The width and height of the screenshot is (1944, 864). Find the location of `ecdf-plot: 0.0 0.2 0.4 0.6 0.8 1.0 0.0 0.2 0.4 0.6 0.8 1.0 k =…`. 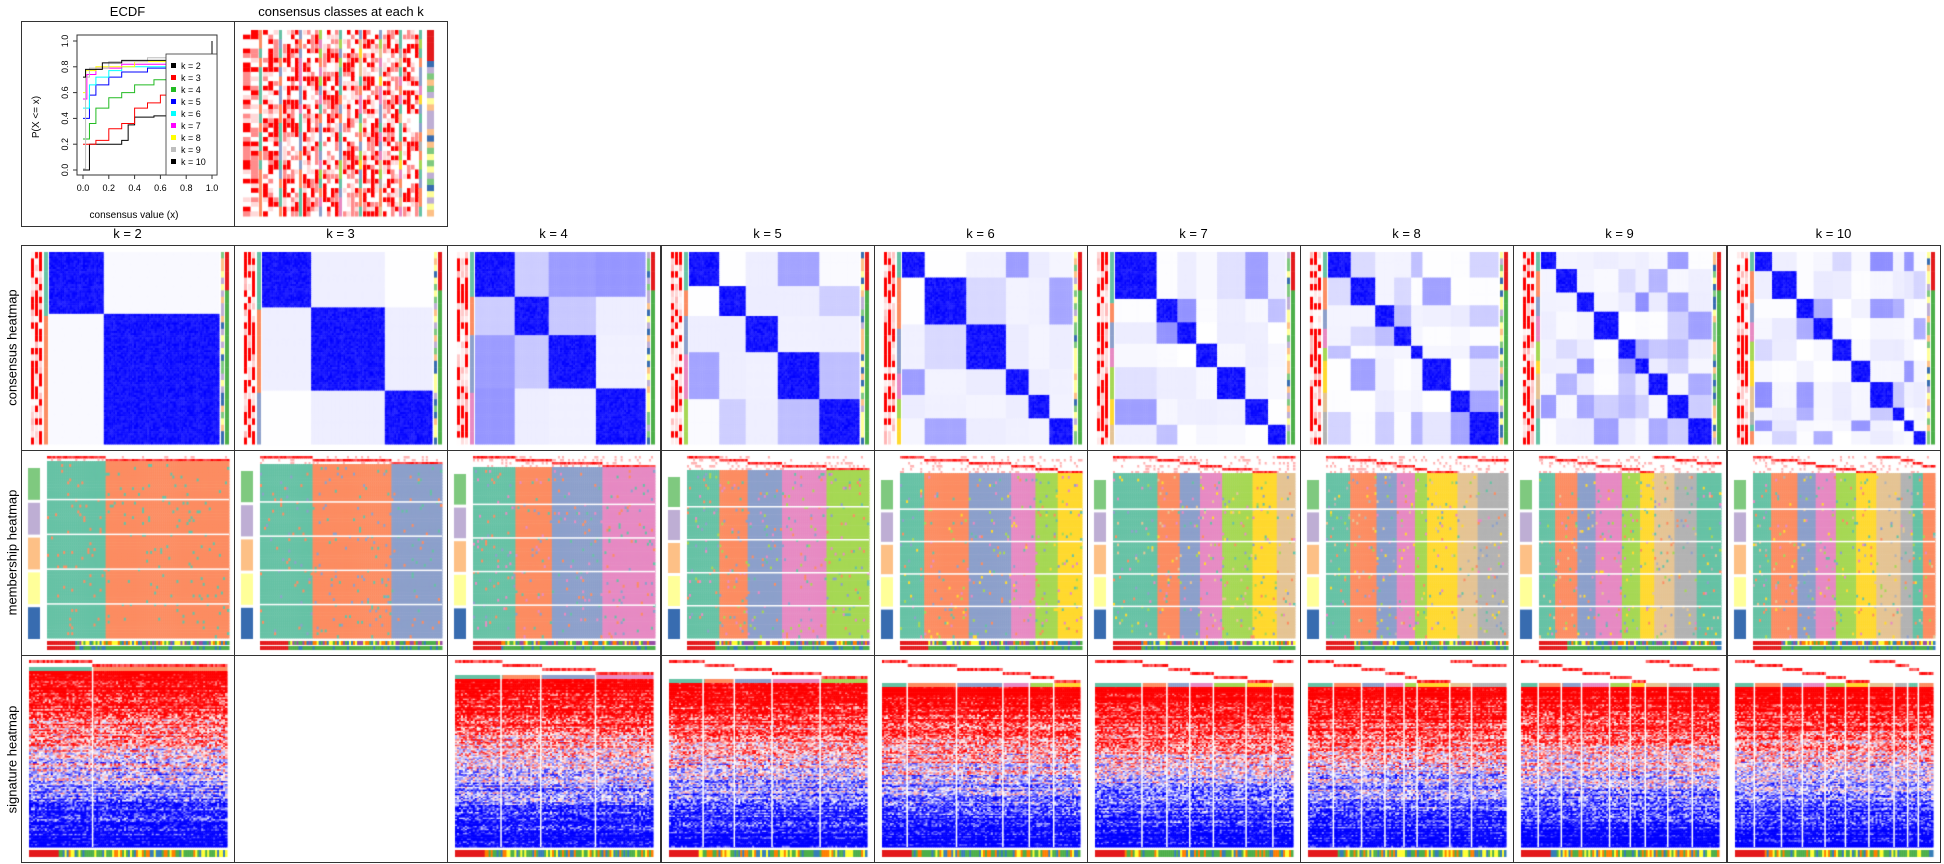

ecdf-plot: 0.0 0.2 0.4 0.6 0.8 1.0 0.0 0.2 0.4 0.6 0.8 1.0 k =… is located at coordinates (125, 127).